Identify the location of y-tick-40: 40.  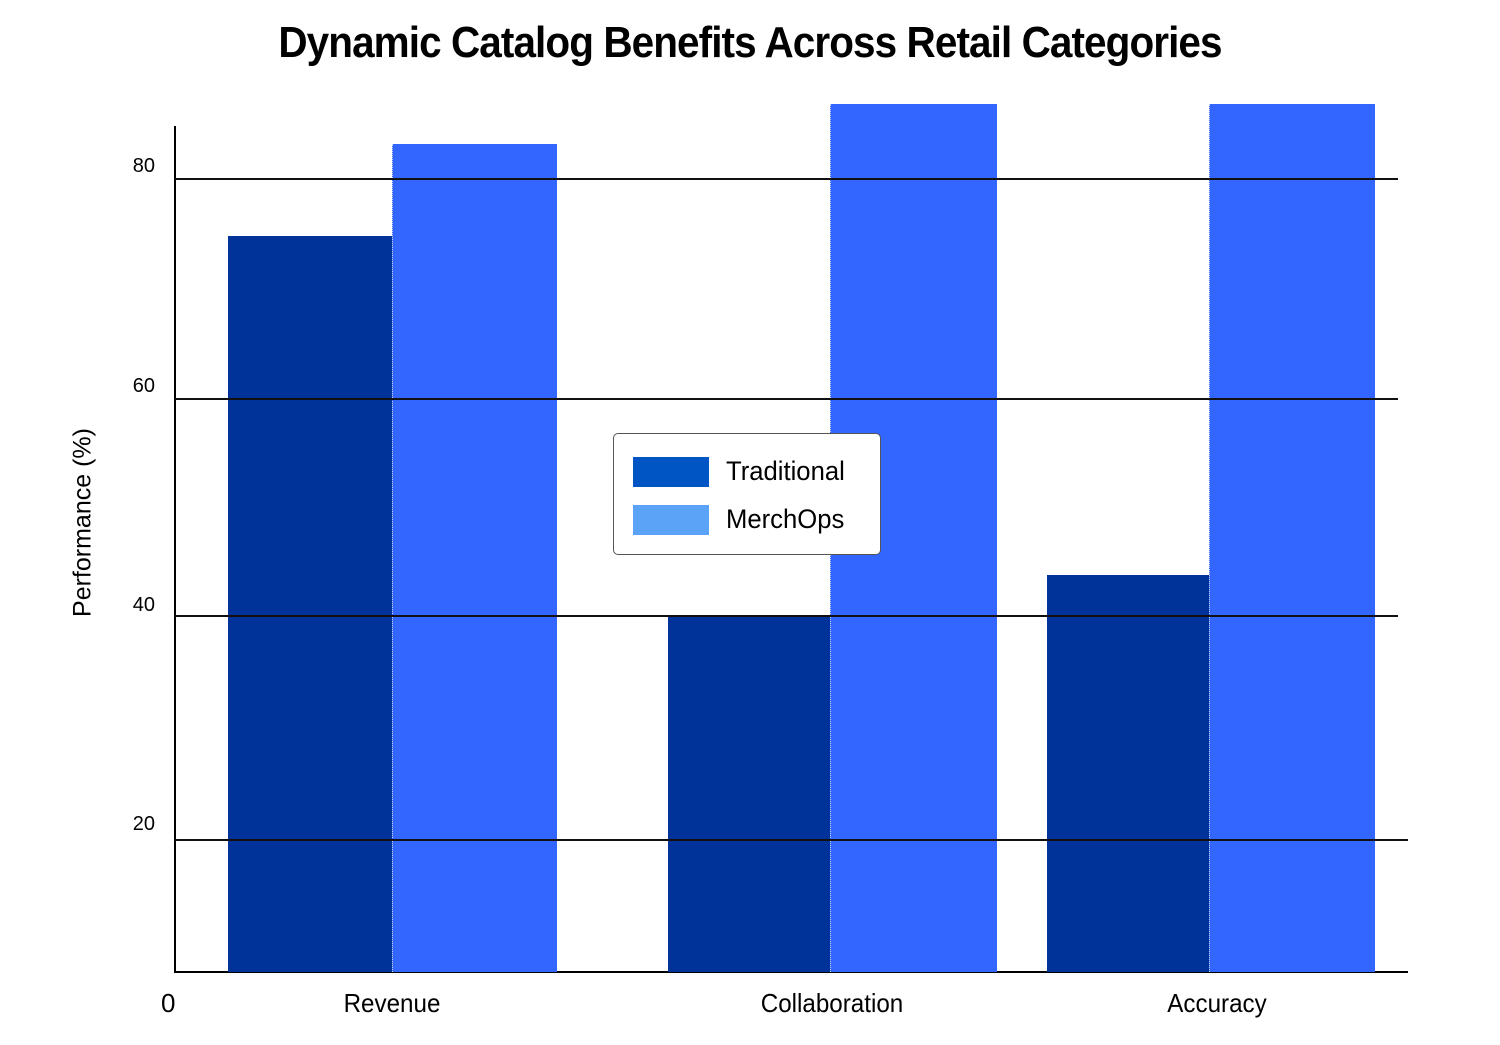
(143, 605).